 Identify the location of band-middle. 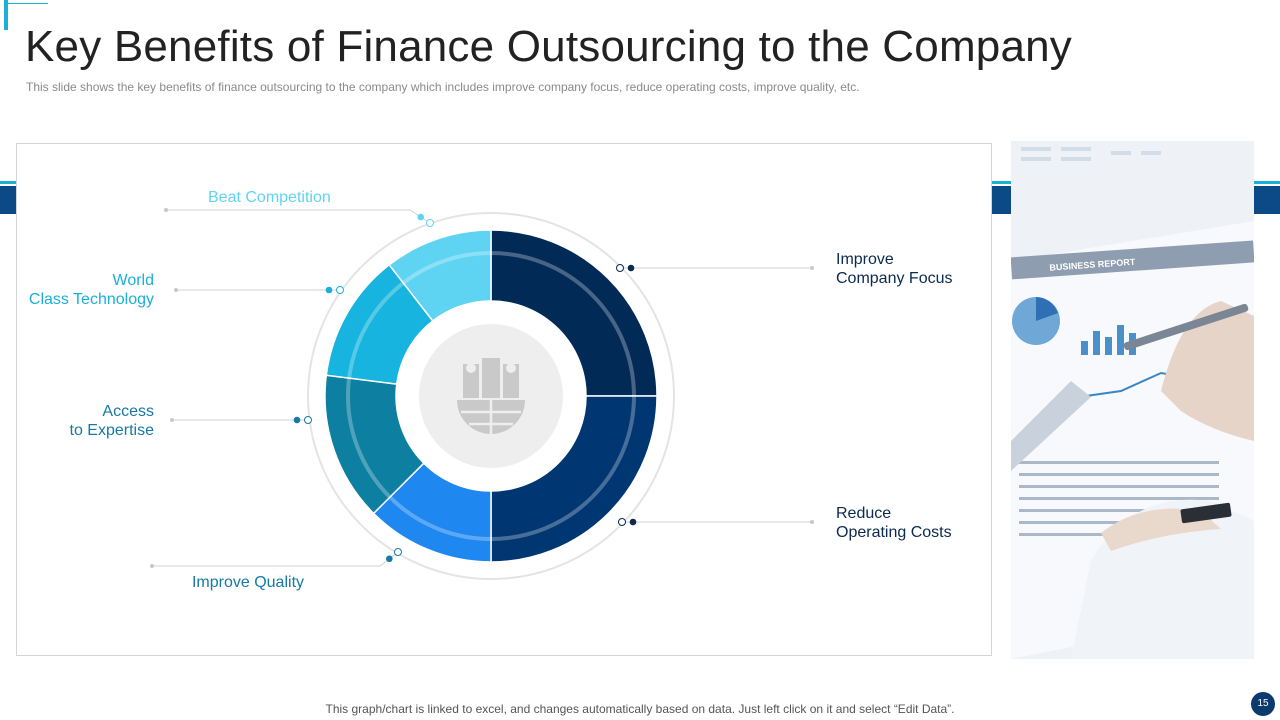
(1001, 200).